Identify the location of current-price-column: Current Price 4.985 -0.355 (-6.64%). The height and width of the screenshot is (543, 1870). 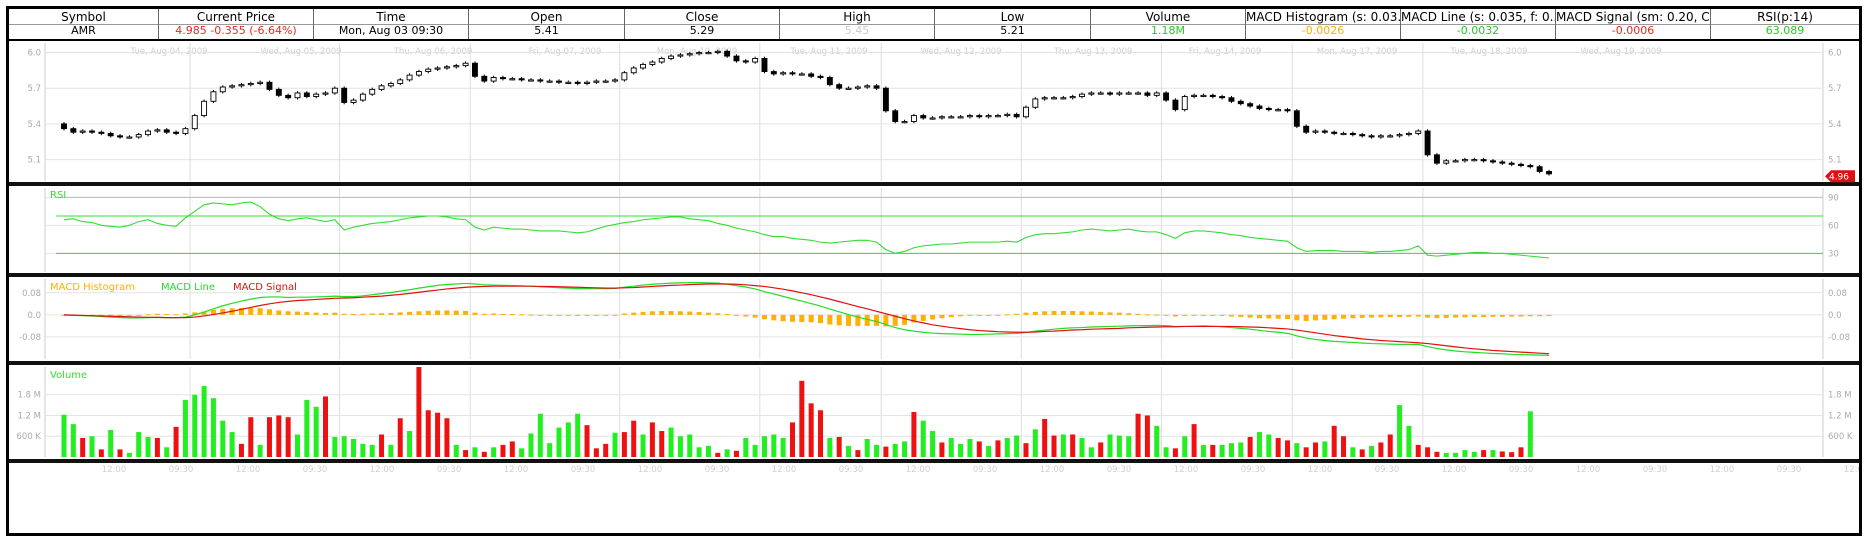
(236, 24).